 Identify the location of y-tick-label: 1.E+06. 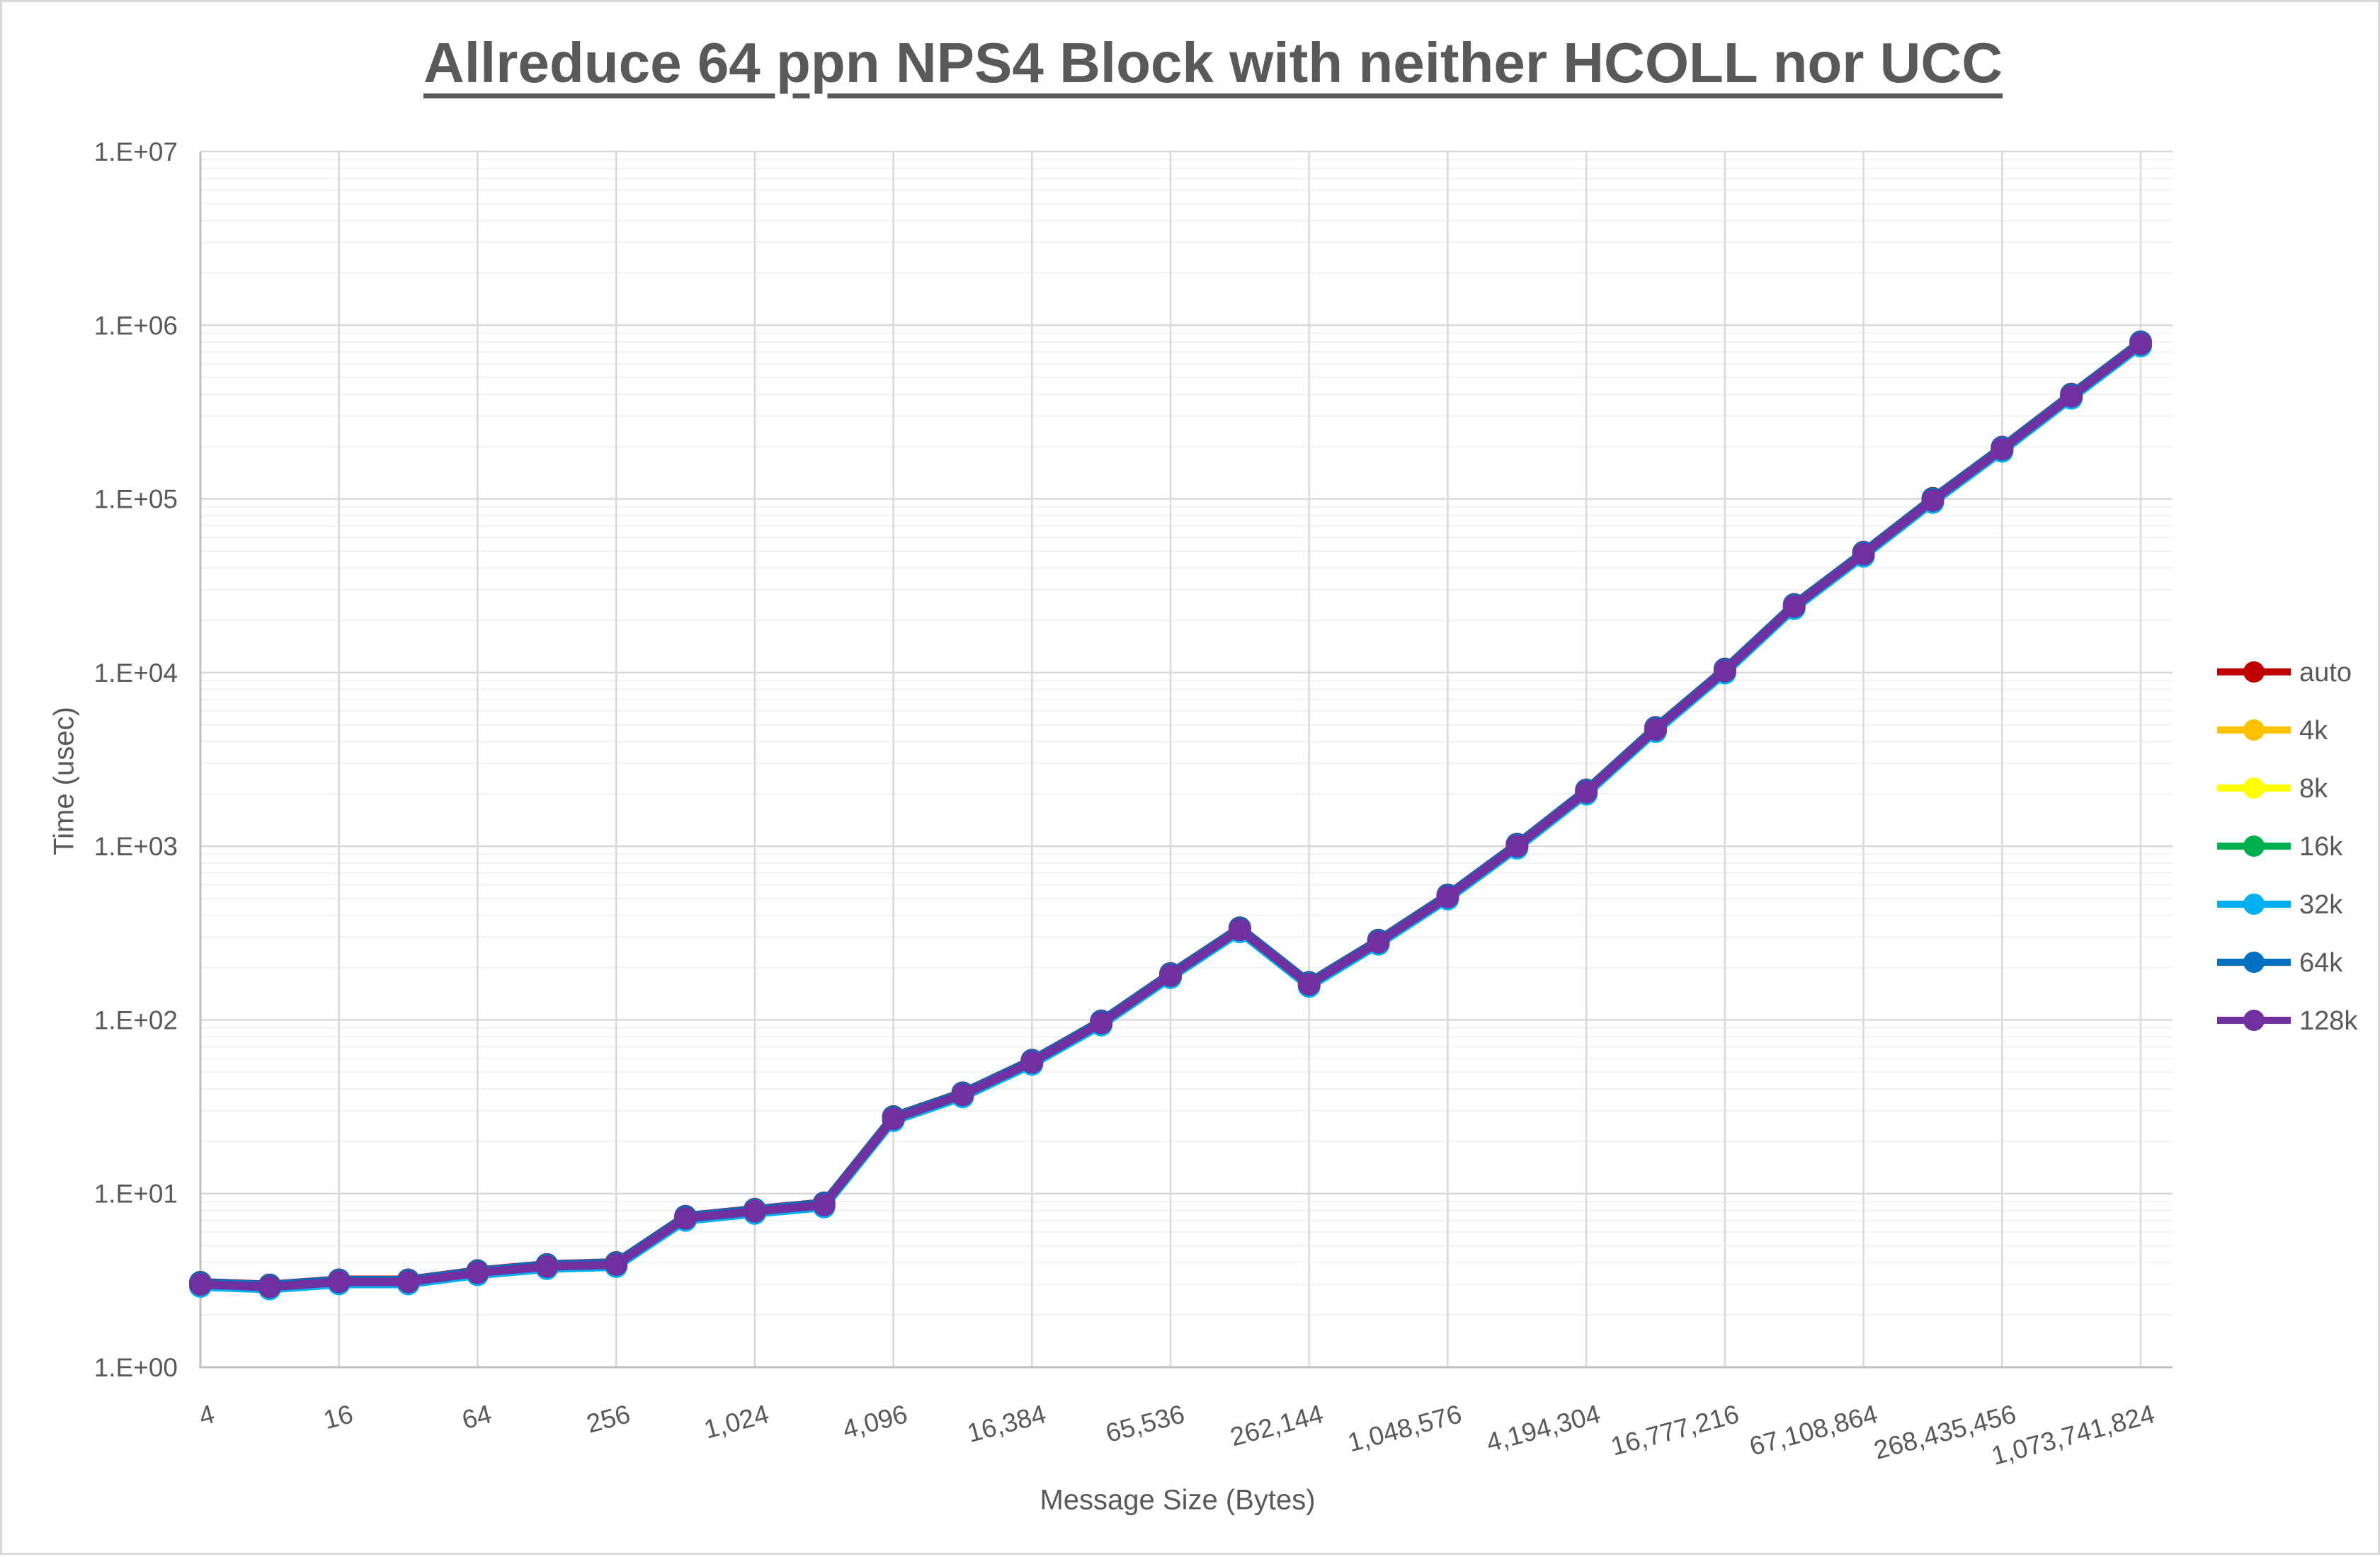
(136, 325).